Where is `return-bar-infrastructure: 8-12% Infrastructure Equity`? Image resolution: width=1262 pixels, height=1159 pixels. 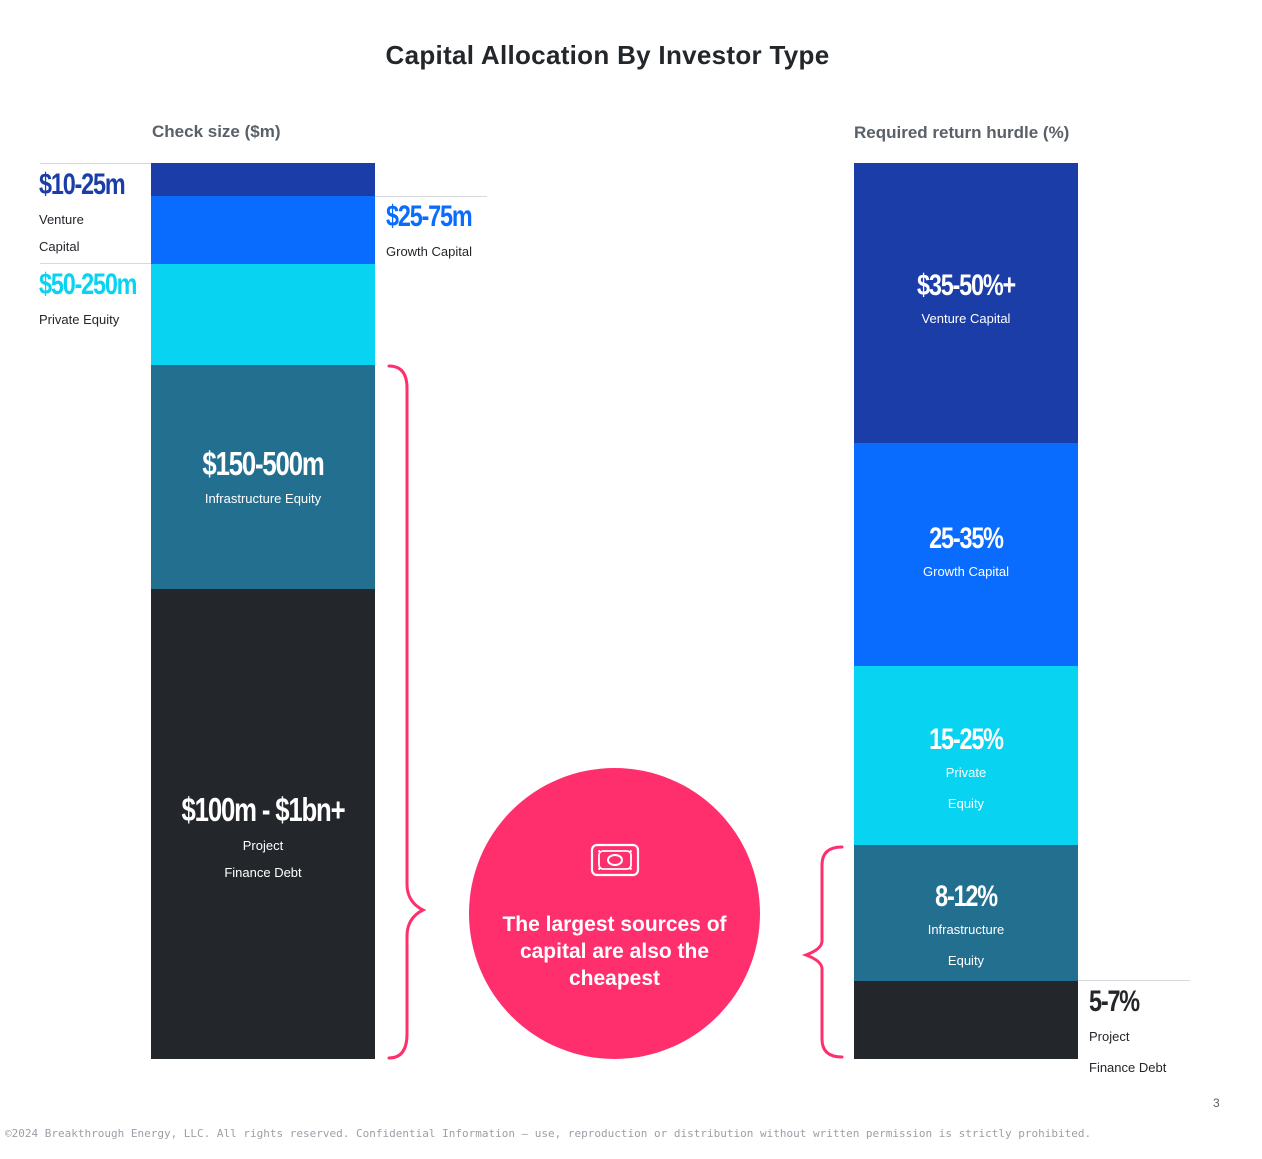 return-bar-infrastructure: 8-12% Infrastructure Equity is located at coordinates (966, 913).